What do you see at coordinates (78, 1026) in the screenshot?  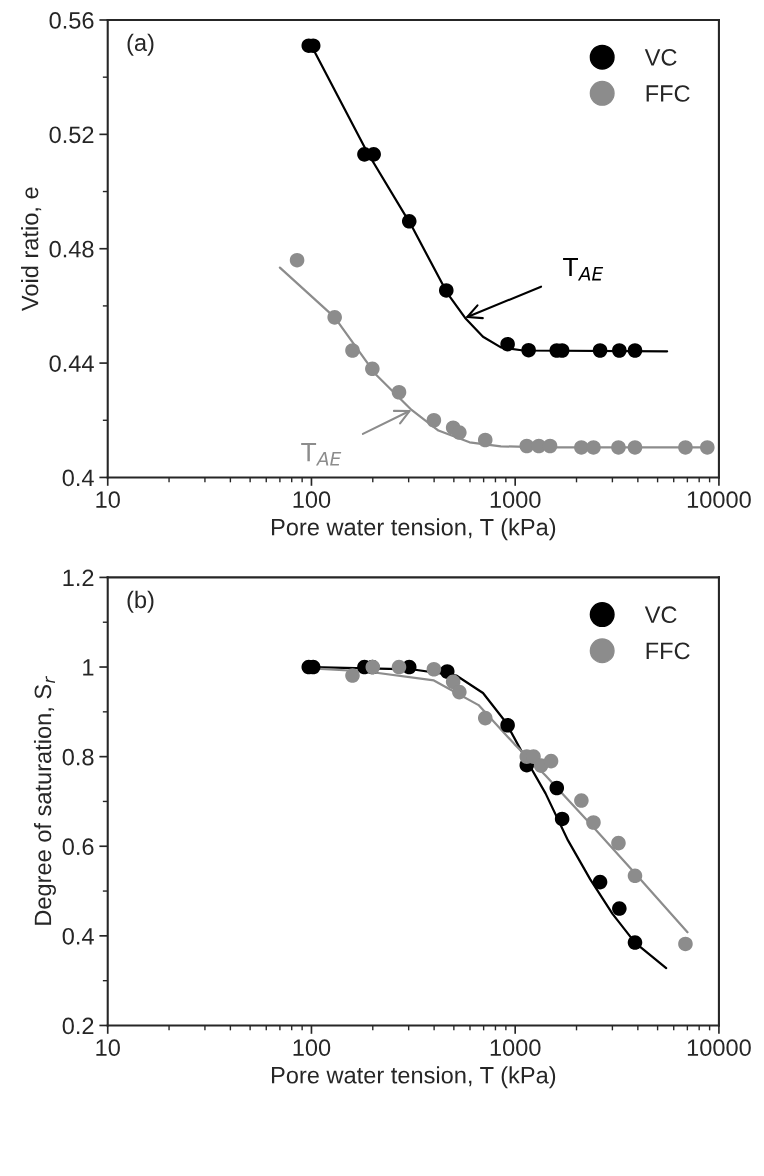 I see `y-tick-label: 0.2` at bounding box center [78, 1026].